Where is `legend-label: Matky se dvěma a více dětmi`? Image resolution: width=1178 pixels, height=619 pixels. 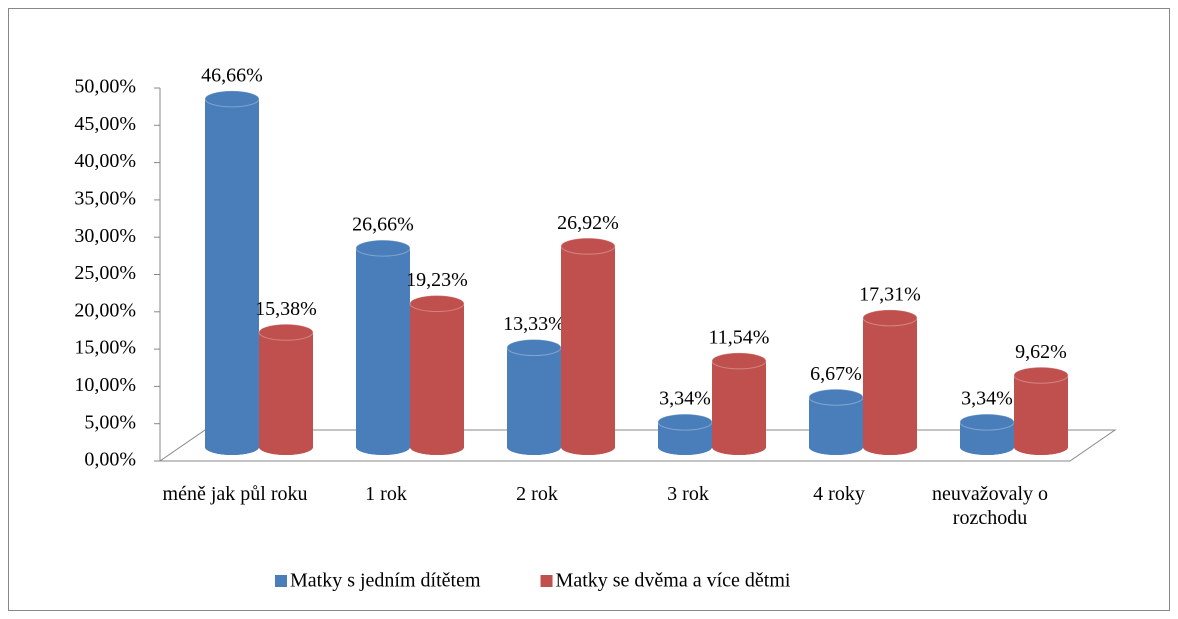
legend-label: Matky se dvěma a více dětmi is located at coordinates (673, 581).